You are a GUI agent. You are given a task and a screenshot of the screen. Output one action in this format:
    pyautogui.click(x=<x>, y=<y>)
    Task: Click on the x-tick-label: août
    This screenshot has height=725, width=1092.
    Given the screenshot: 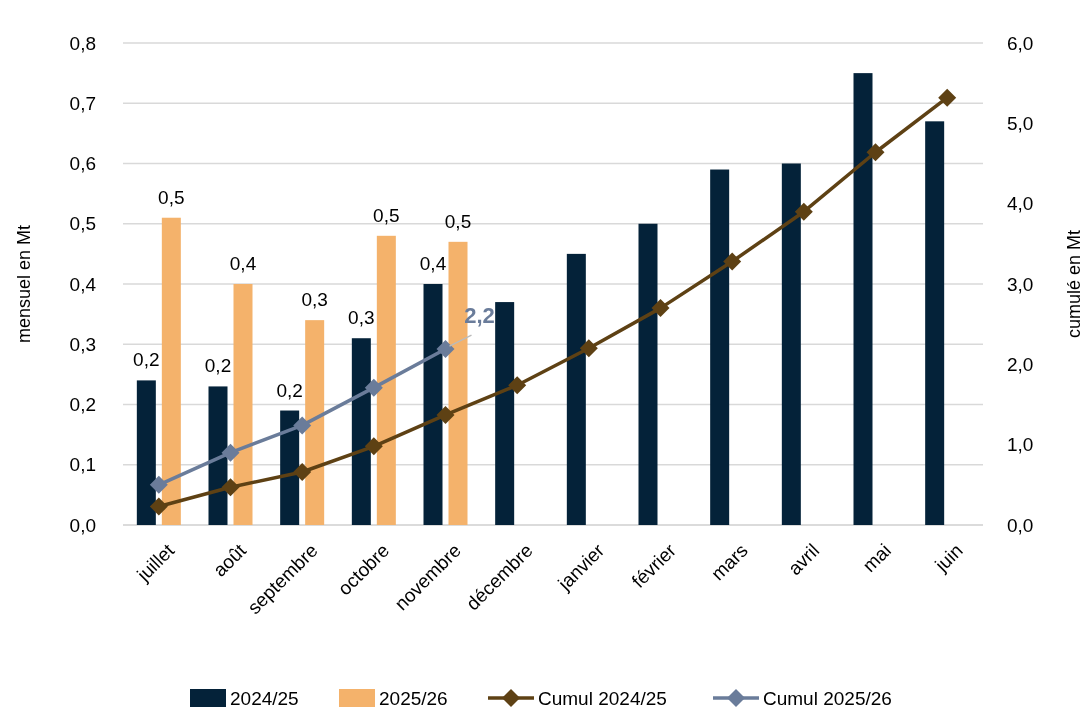 What is the action you would take?
    pyautogui.click(x=230, y=560)
    